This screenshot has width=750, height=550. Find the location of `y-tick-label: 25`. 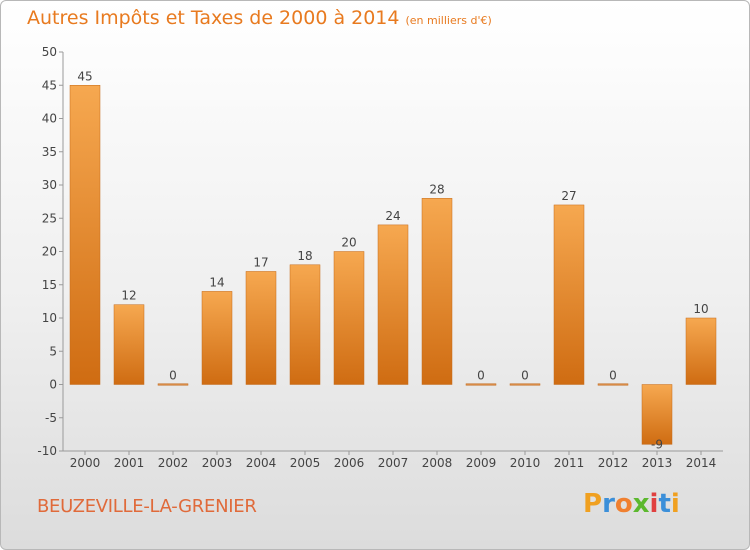

y-tick-label: 25 is located at coordinates (49, 218).